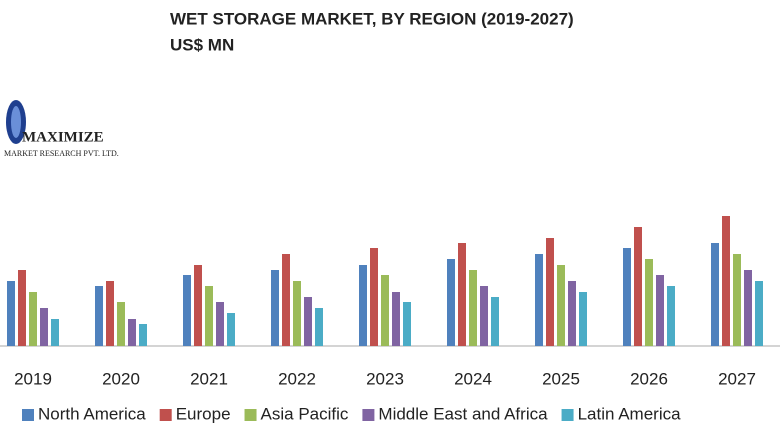 The width and height of the screenshot is (780, 440). I want to click on x-tick-label: 2021, so click(209, 378).